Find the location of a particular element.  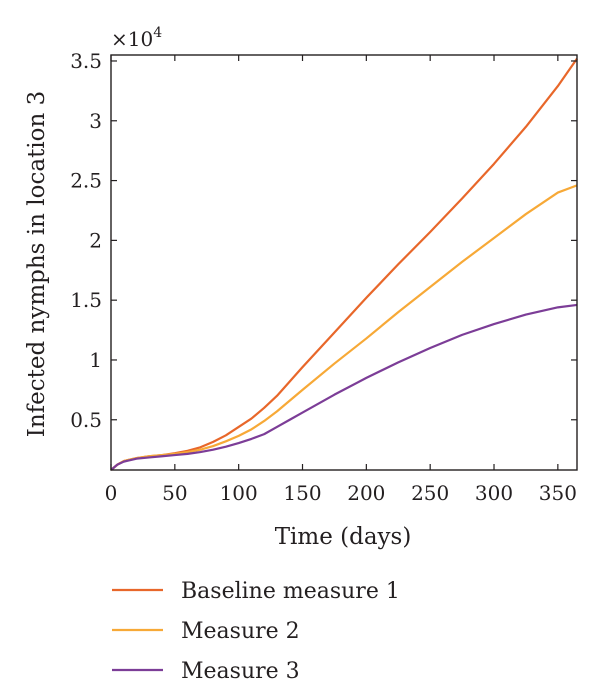

x-axis-label: Time (days) is located at coordinates (343, 537).